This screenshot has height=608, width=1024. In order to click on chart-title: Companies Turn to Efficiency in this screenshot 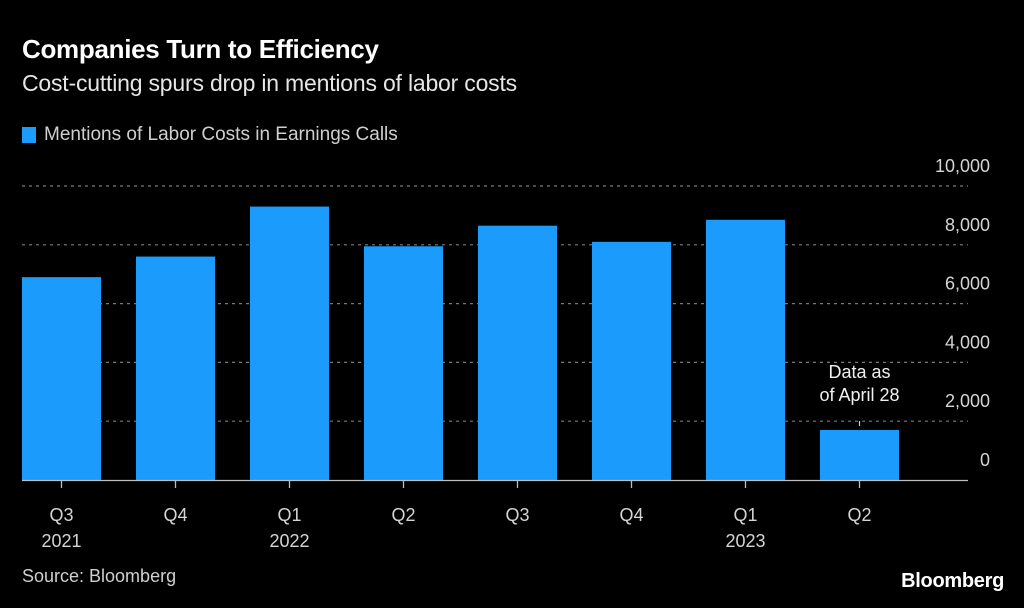, I will do `click(200, 49)`.